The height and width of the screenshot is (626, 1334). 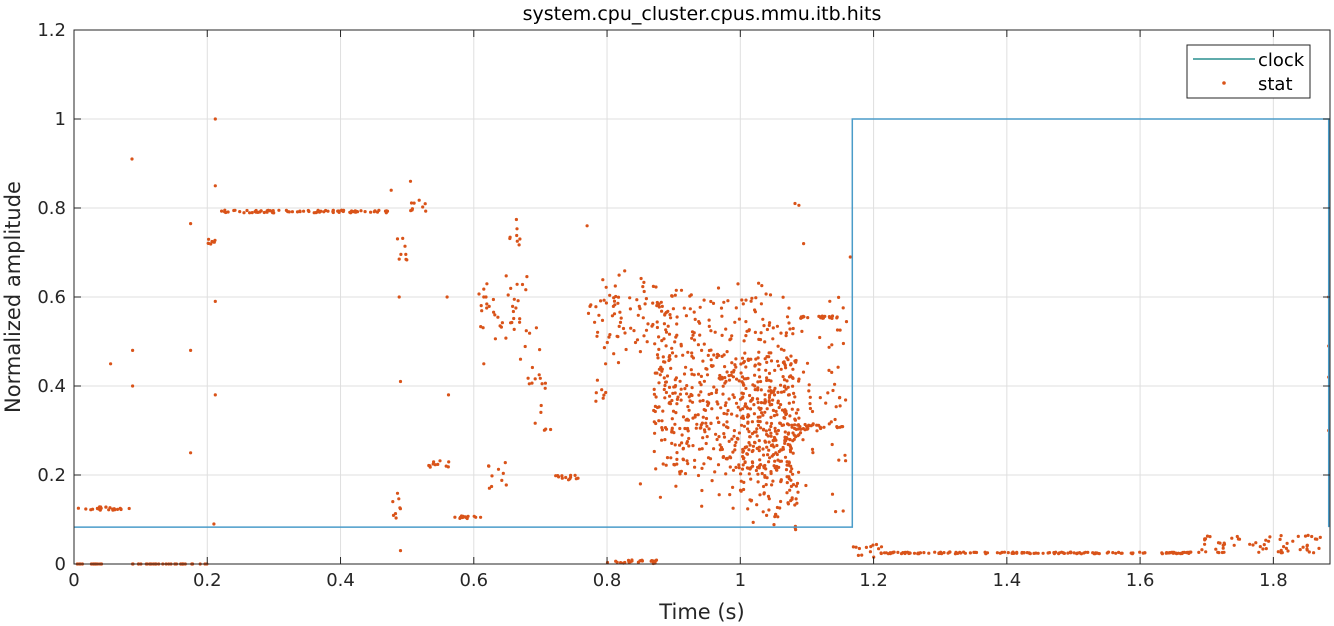 What do you see at coordinates (1281, 60) in the screenshot?
I see `legend-clock-label: clock` at bounding box center [1281, 60].